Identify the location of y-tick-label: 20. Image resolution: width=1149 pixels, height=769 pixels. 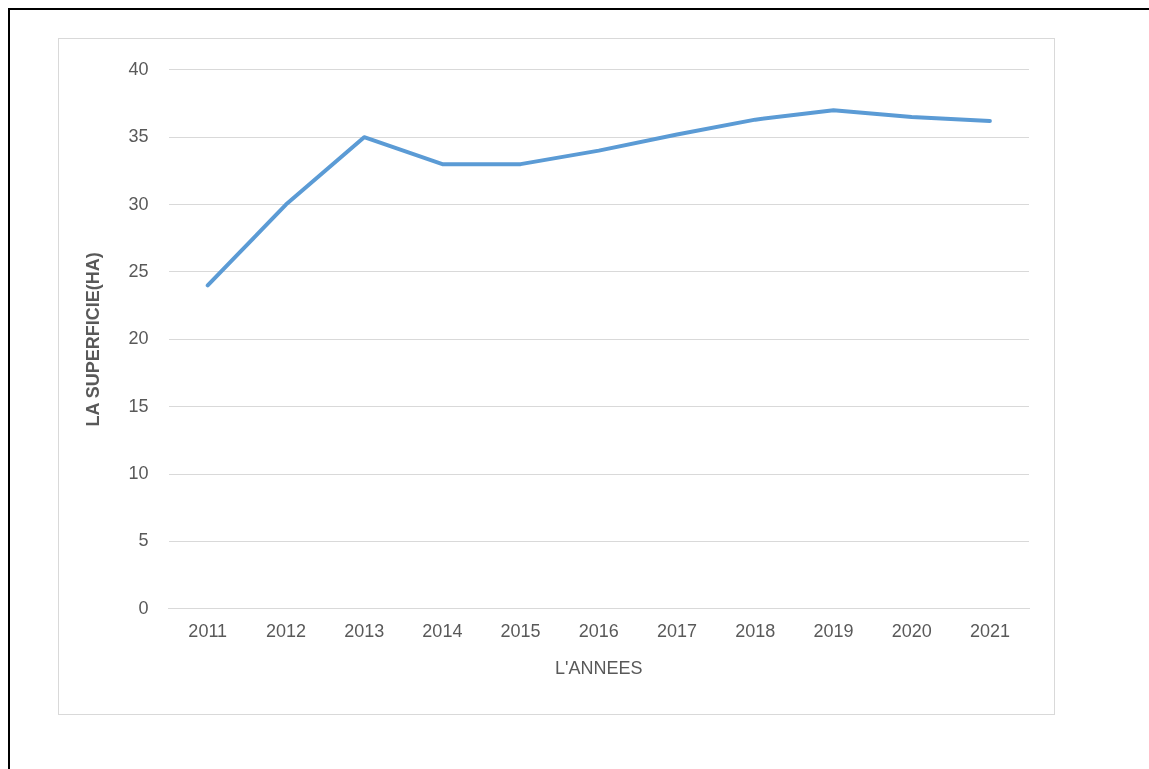
(138, 338).